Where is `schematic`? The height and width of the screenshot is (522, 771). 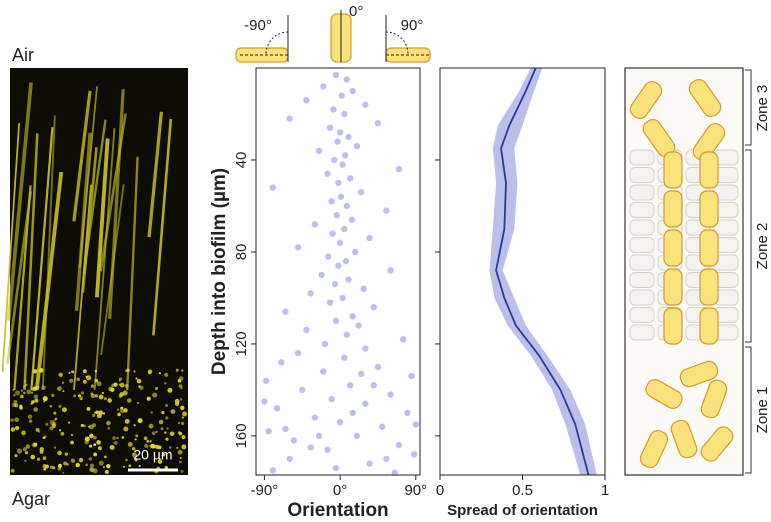 schematic is located at coordinates (684, 271).